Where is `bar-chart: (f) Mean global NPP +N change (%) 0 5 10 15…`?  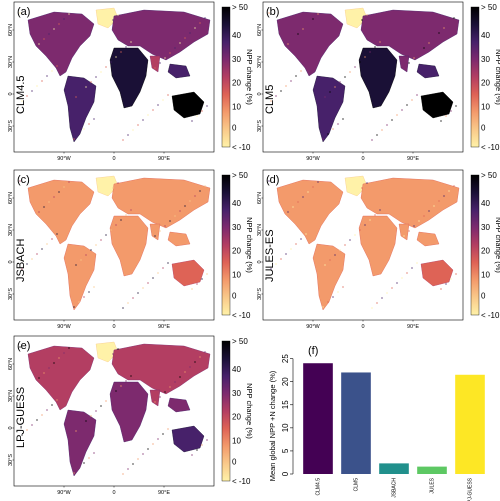
bar-chart: (f) Mean global NPP +N change (%) 0 5 10 15… is located at coordinates (376, 423).